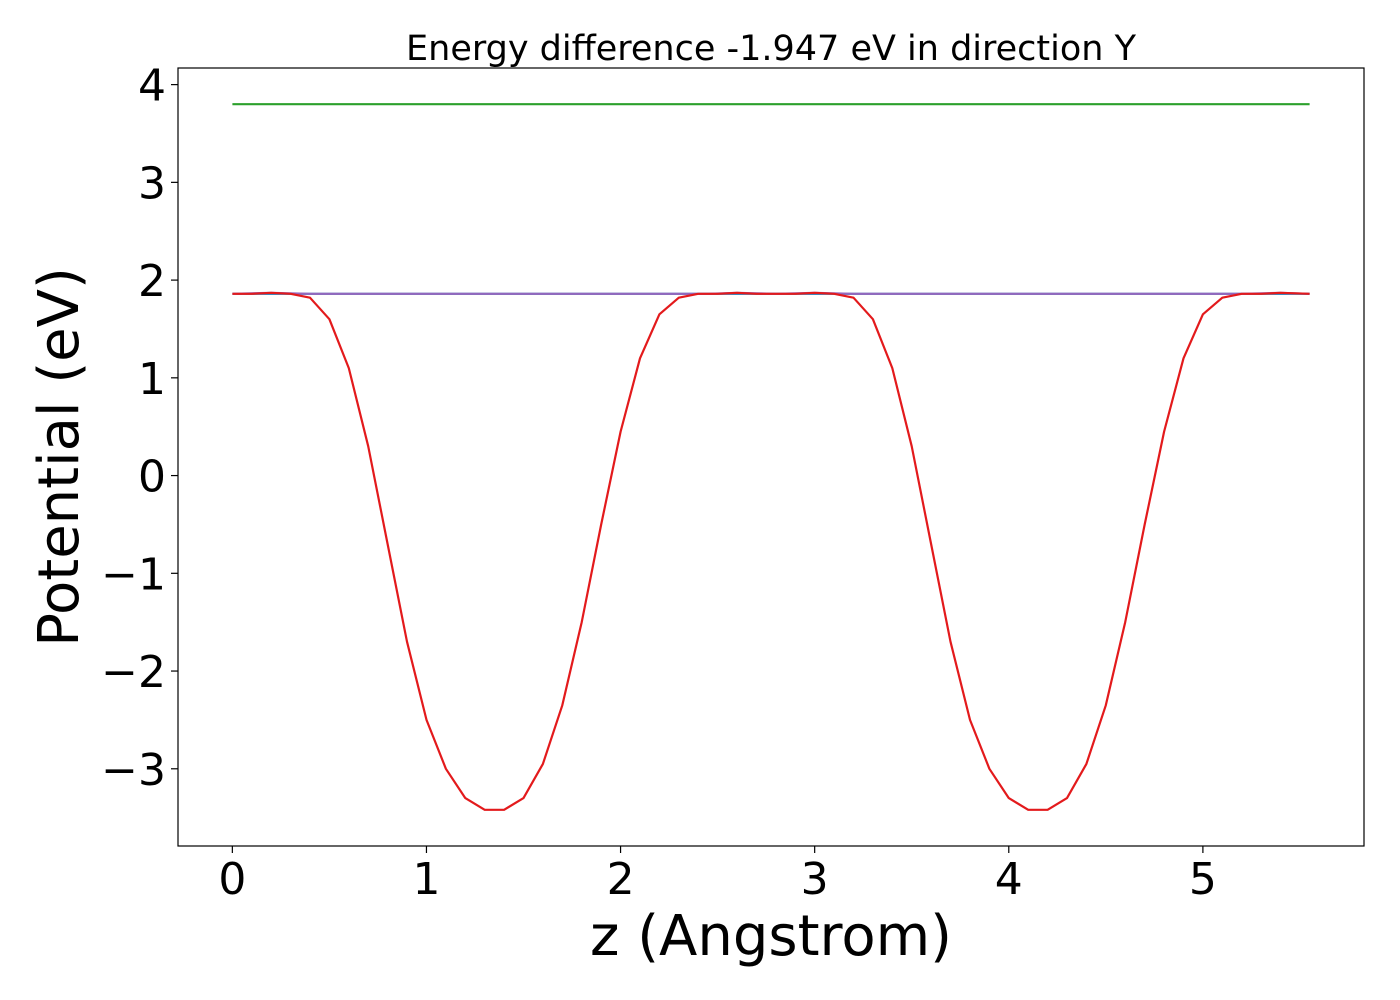 This screenshot has width=1400, height=1000. What do you see at coordinates (133, 672) in the screenshot?
I see `y-tick-label: −2` at bounding box center [133, 672].